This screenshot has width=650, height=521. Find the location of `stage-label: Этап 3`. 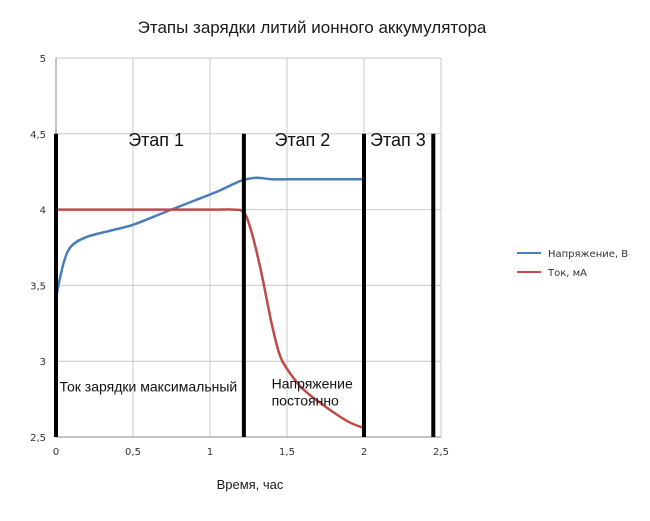

stage-label: Этап 3 is located at coordinates (398, 140).